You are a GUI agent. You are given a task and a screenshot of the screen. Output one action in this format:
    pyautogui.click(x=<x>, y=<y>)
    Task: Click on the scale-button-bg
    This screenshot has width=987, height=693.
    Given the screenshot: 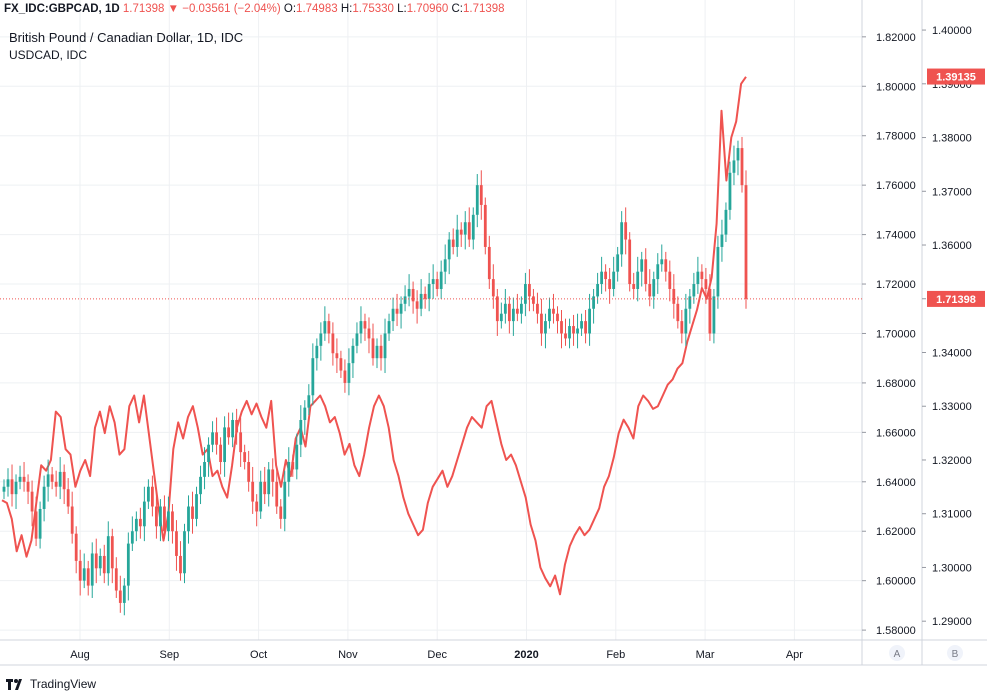 What is the action you would take?
    pyautogui.click(x=897, y=653)
    